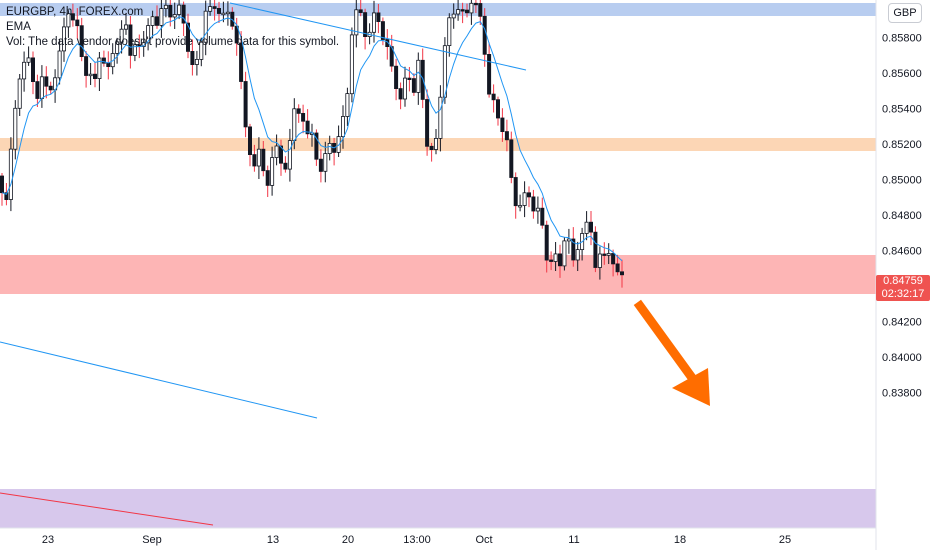 The width and height of the screenshot is (932, 550). What do you see at coordinates (671, 352) in the screenshot?
I see `down-arrow-icon` at bounding box center [671, 352].